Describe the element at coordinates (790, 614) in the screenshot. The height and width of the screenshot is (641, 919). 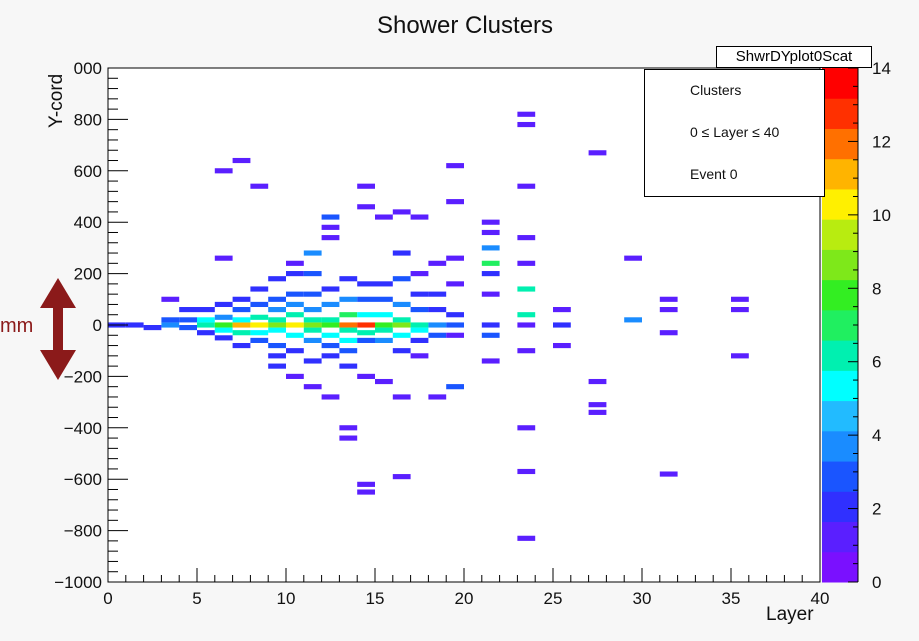
I see `x-axis-label: Layer` at that location.